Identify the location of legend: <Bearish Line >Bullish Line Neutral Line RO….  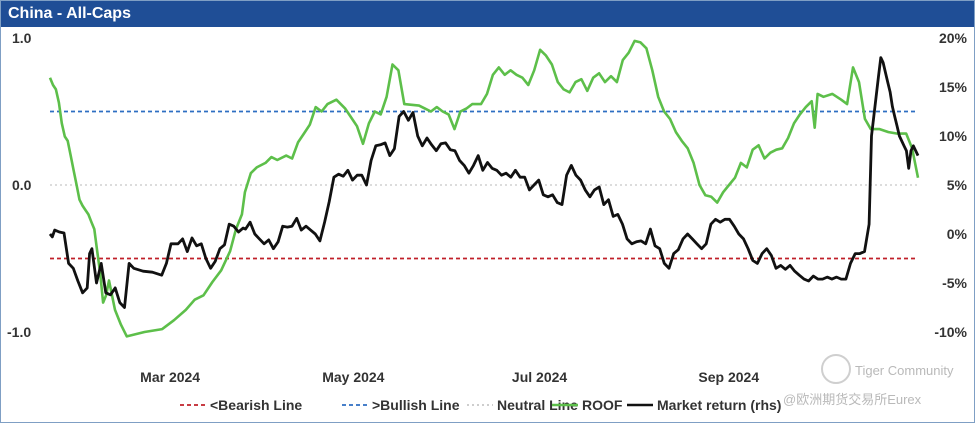
(480, 405).